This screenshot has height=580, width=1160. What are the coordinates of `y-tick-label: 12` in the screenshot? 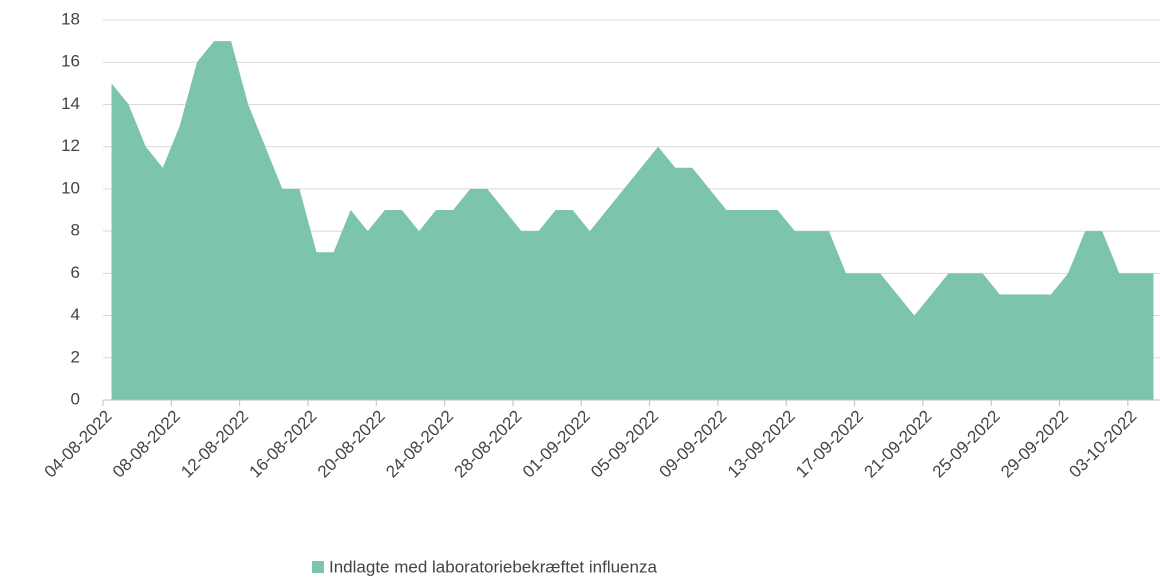 It's located at (70, 145).